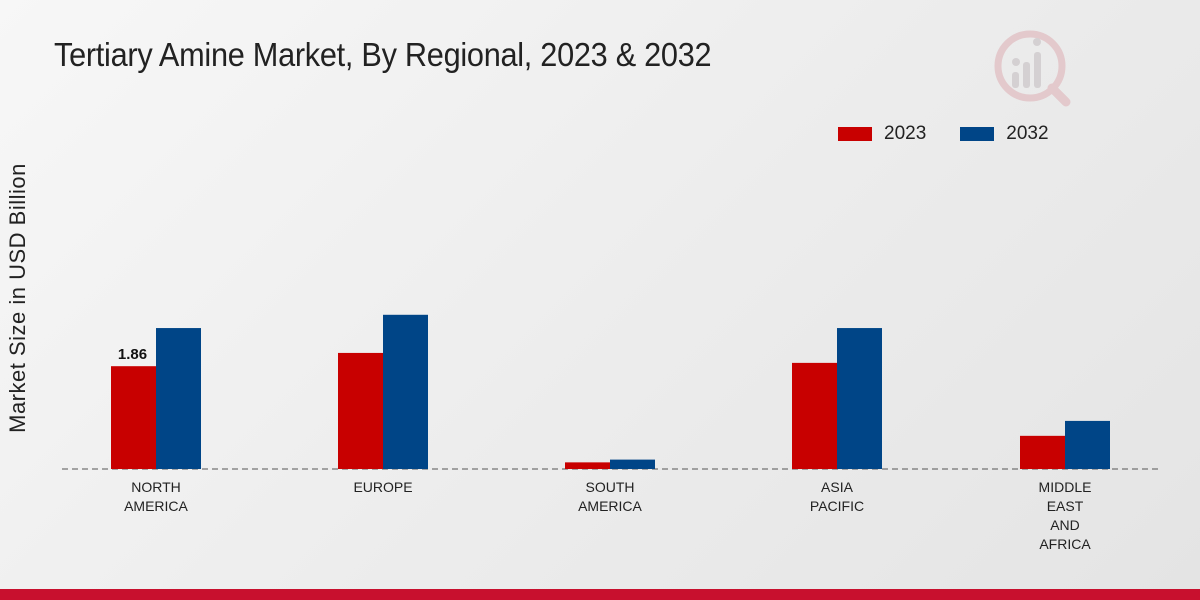 This screenshot has width=1200, height=600. Describe the element at coordinates (1032, 68) in the screenshot. I see `analytics-logo-icon` at that location.